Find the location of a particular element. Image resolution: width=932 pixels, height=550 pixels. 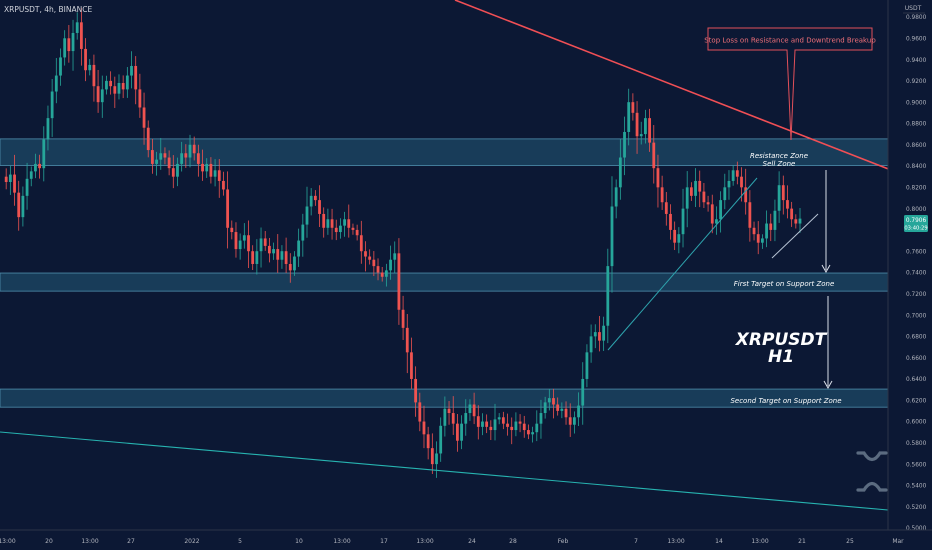

price-tick-label: 0.5000 is located at coordinates (916, 529).